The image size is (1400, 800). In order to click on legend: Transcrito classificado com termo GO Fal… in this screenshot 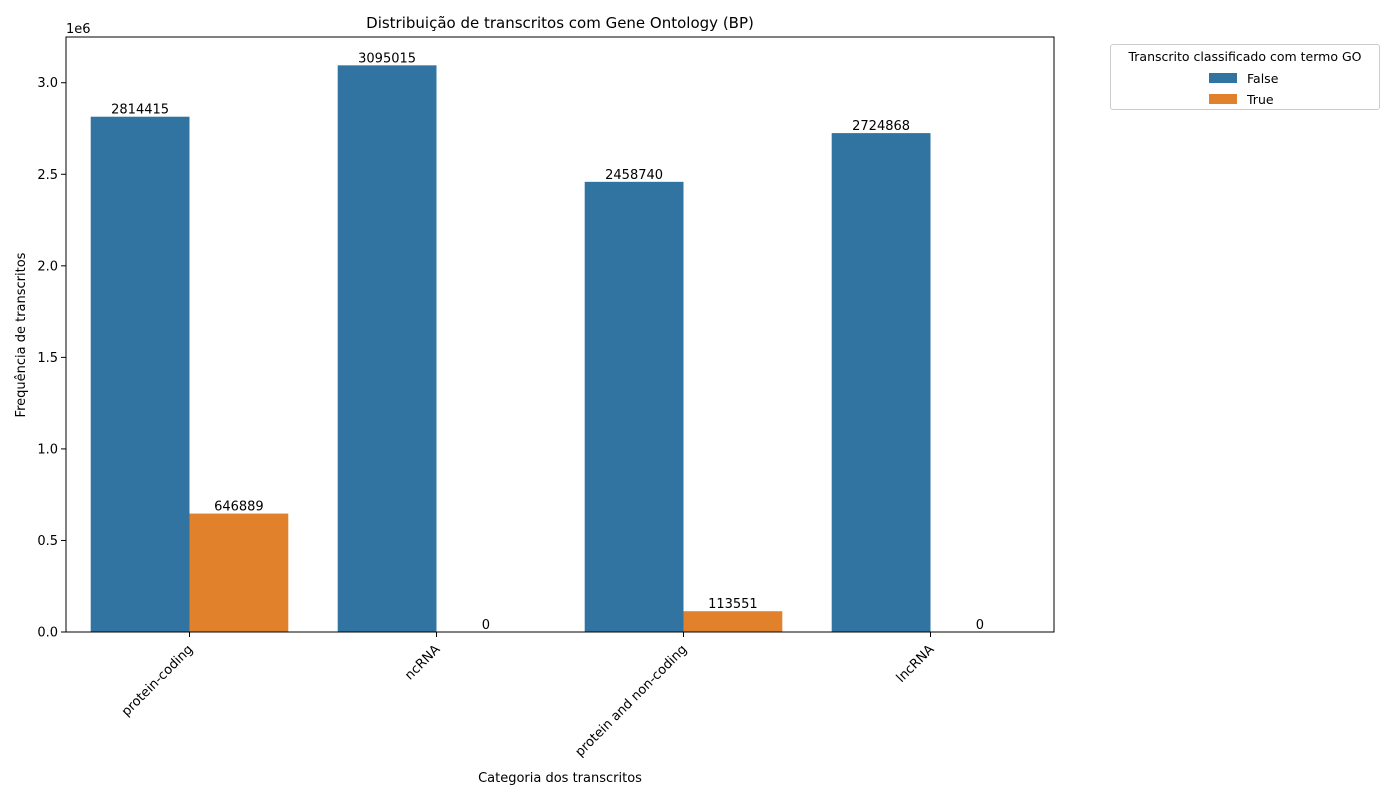, I will do `click(1245, 77)`.